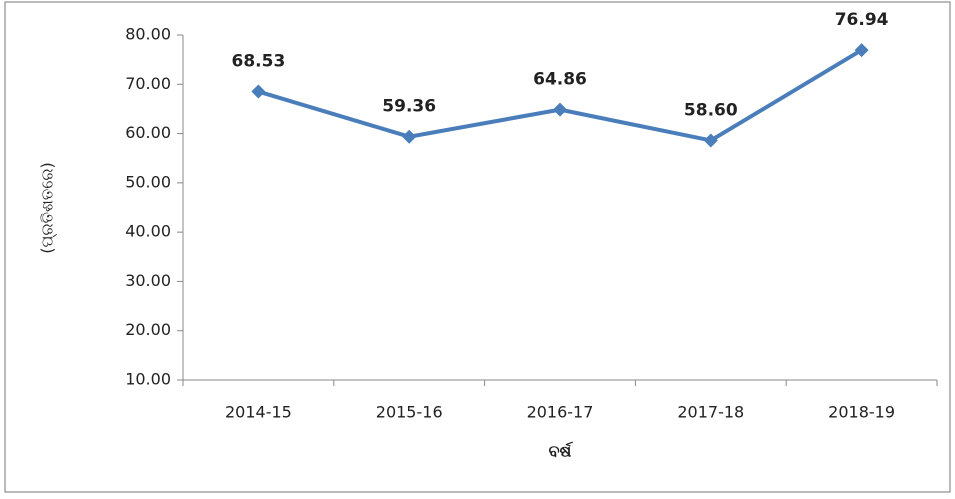 This screenshot has height=499, width=955. What do you see at coordinates (148, 329) in the screenshot?
I see `y-tick-label: 20.00` at bounding box center [148, 329].